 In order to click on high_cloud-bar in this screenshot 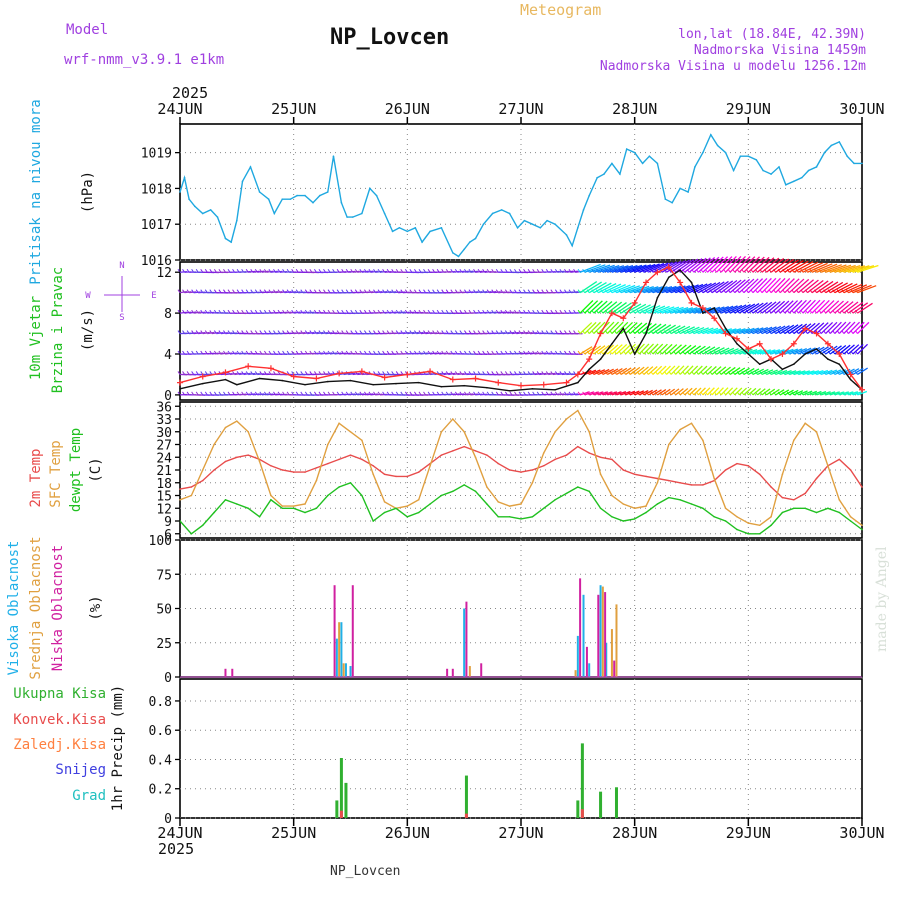, I will do `click(350, 671)`.